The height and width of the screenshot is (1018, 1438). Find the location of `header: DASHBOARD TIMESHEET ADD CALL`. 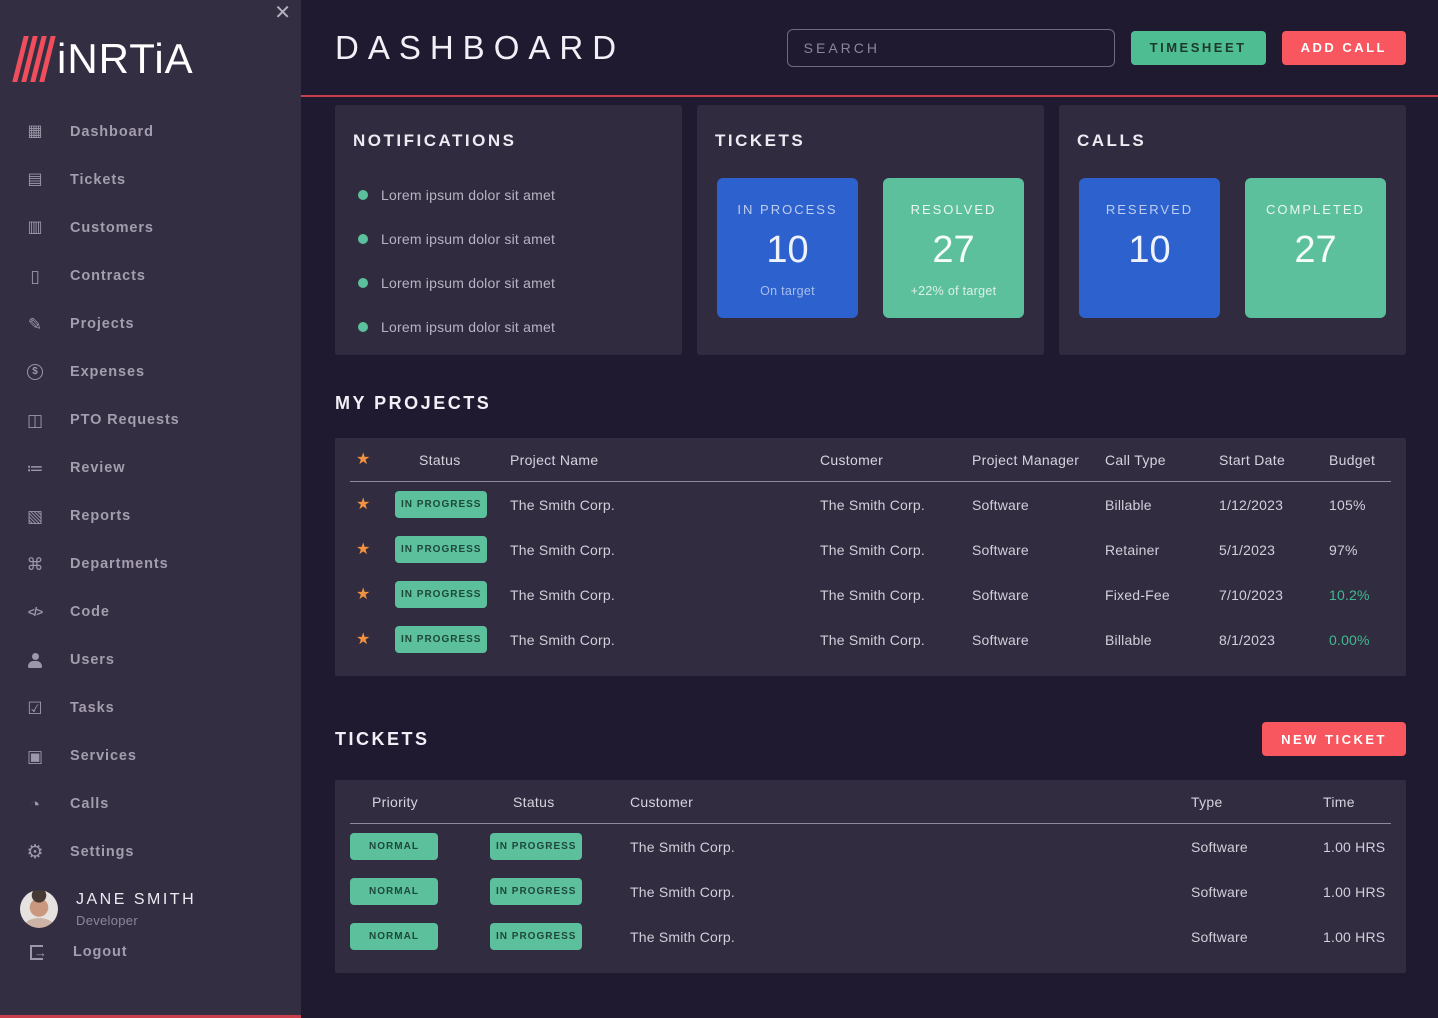

header: DASHBOARD TIMESHEET ADD CALL is located at coordinates (869, 48).